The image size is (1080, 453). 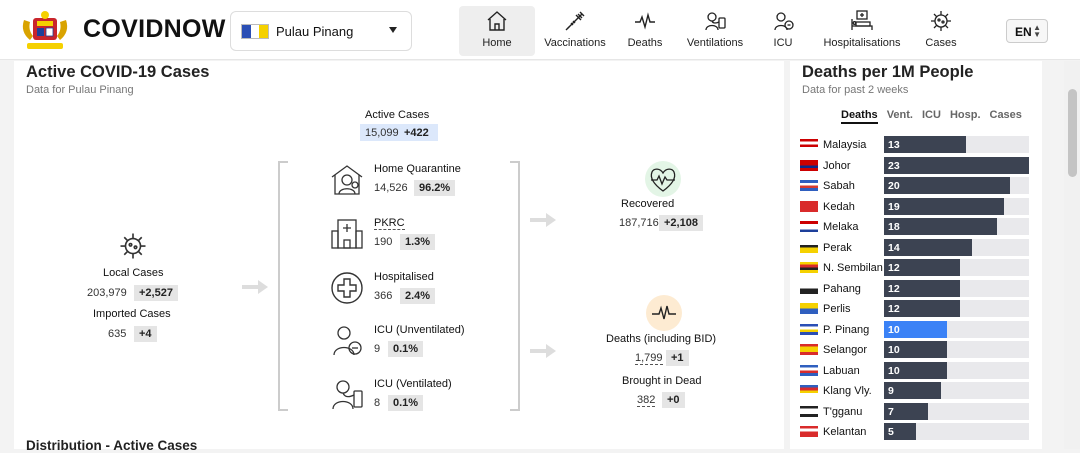 I want to click on active-cases-label: Active Cases, so click(x=397, y=115).